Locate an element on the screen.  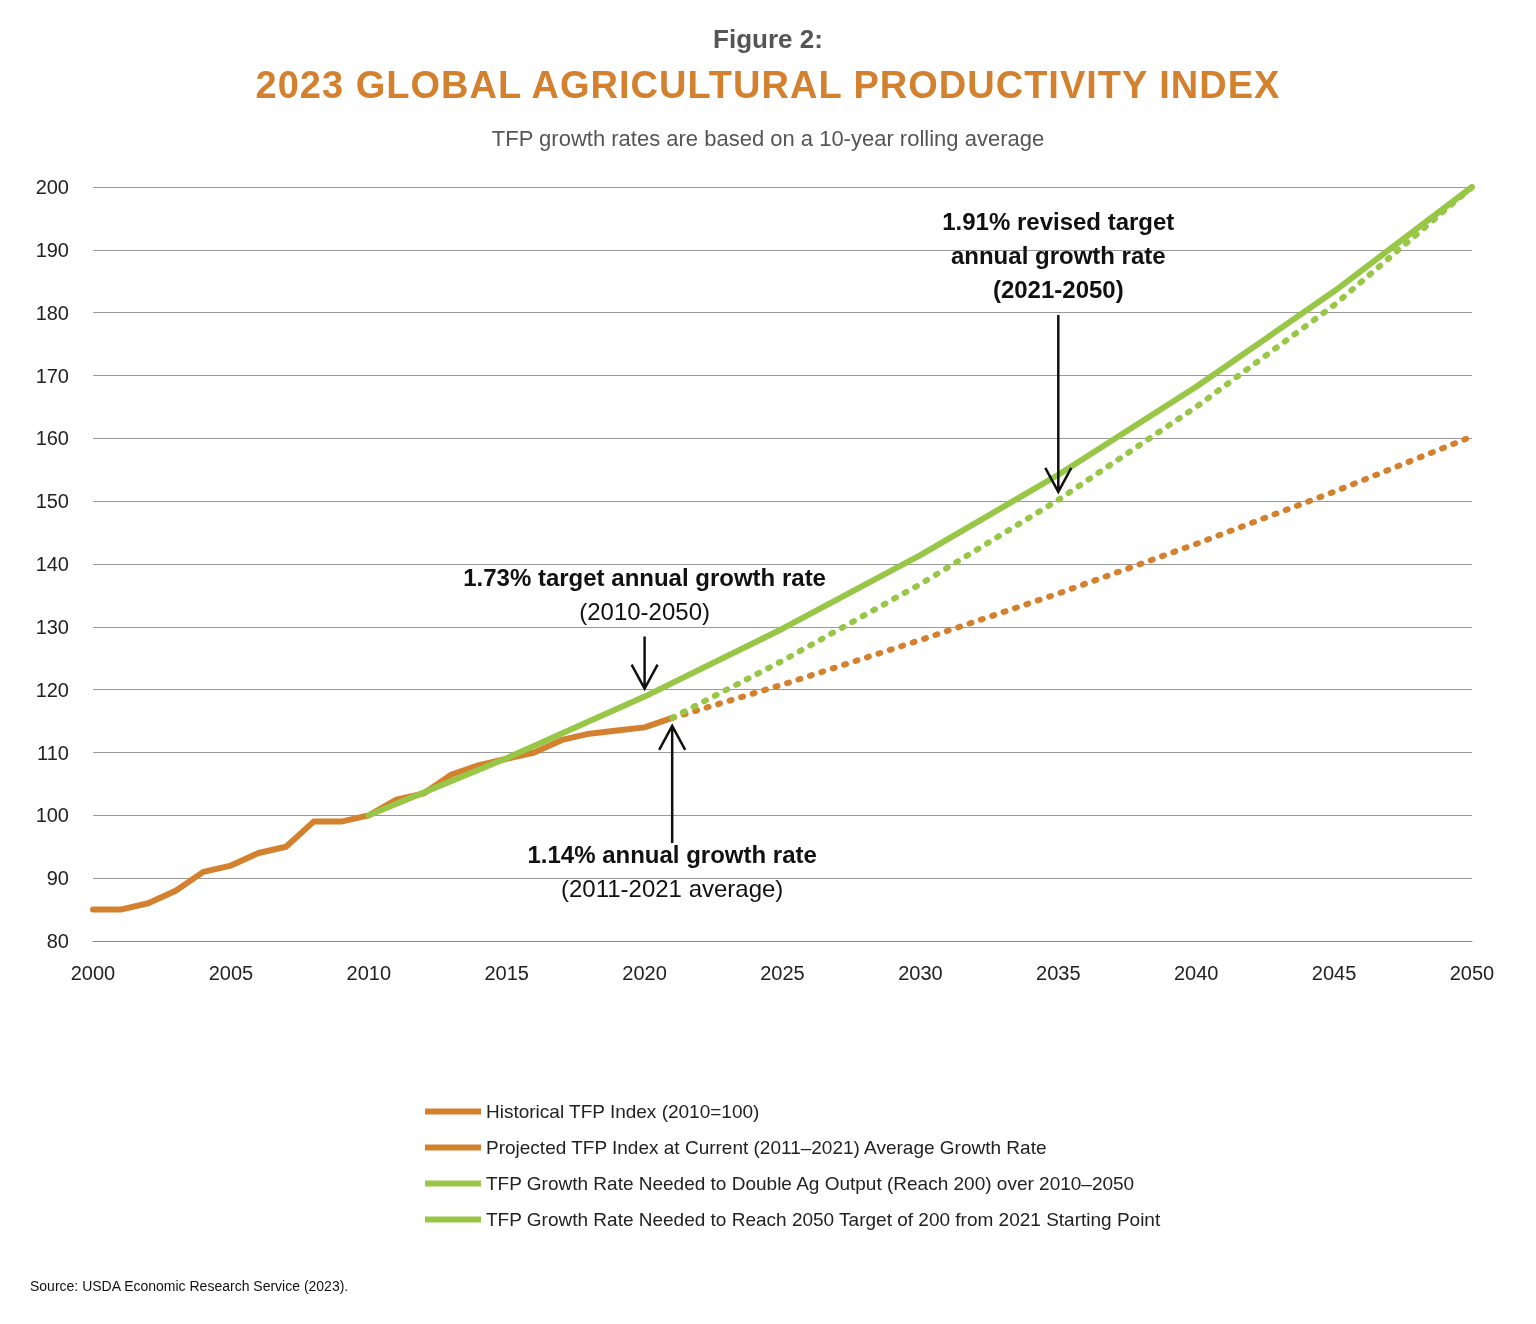
x-tick-label: 2045 is located at coordinates (1334, 973).